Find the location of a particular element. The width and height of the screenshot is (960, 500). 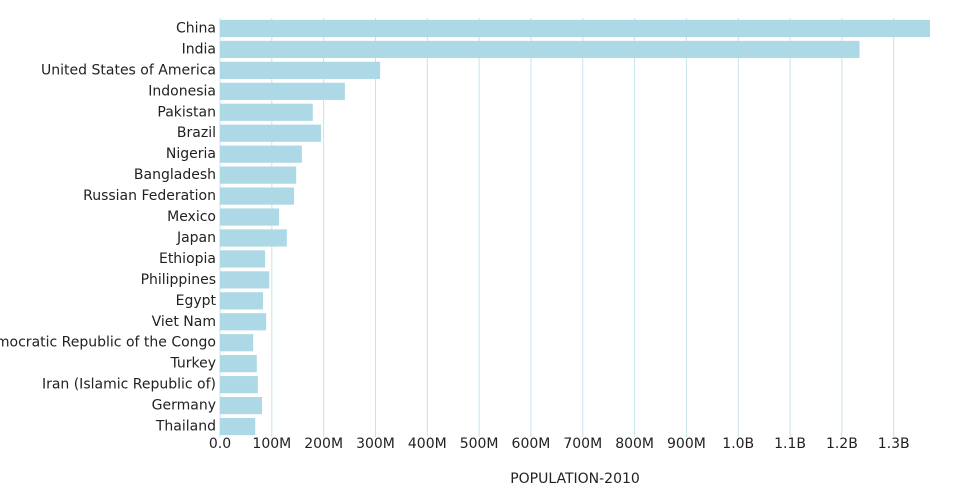

y-tick-label: Japan is located at coordinates (196, 238).